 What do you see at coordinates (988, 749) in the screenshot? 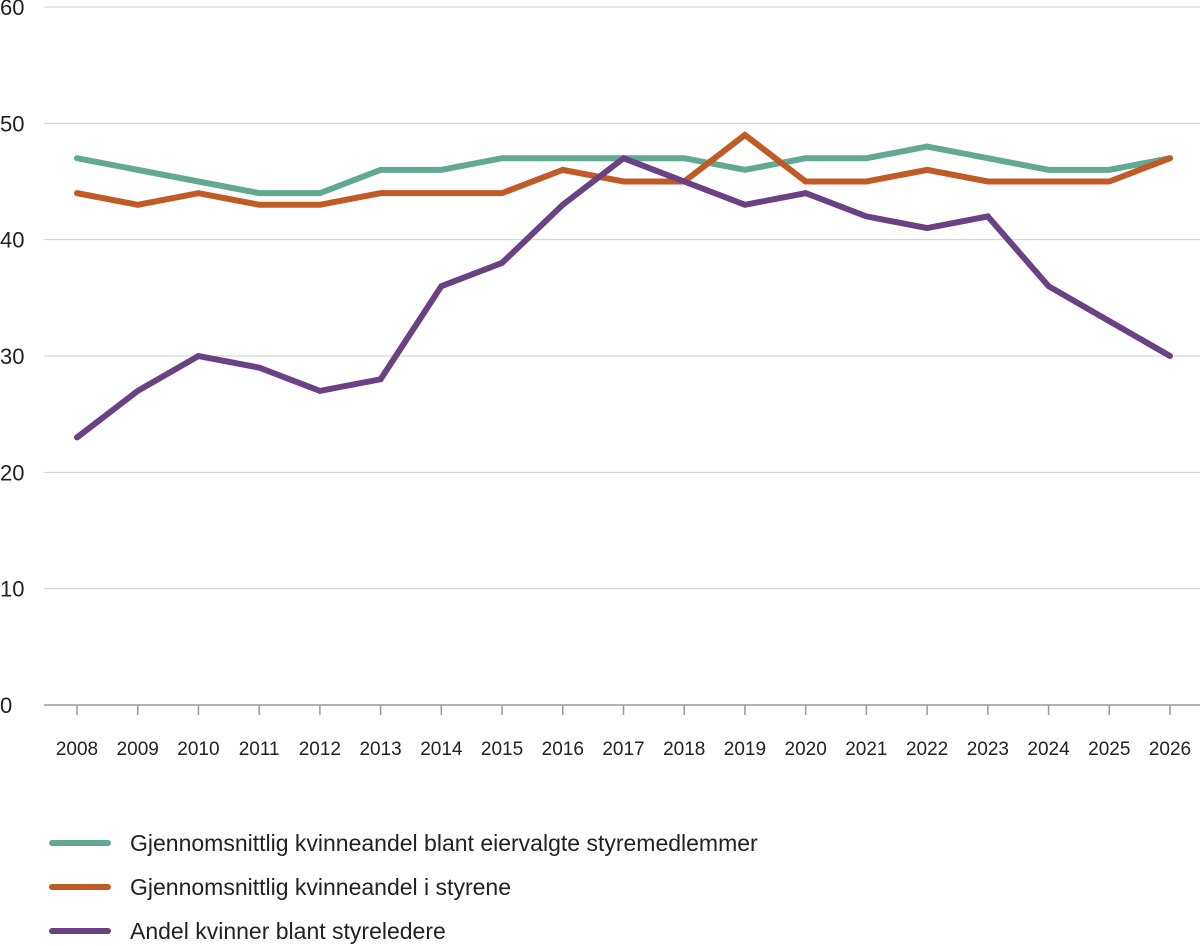
I see `x-tick-label: 2023` at bounding box center [988, 749].